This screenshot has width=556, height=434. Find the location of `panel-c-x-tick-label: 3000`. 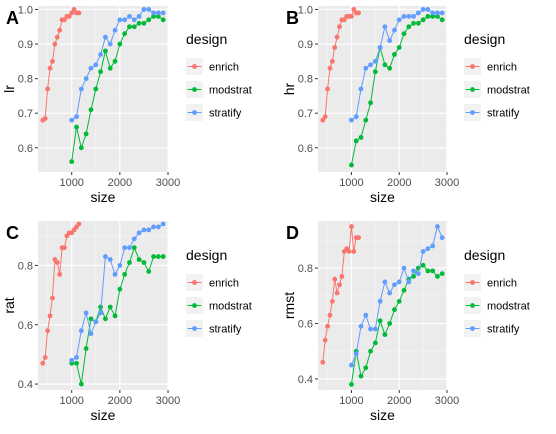

panel-c-x-tick-label: 3000 is located at coordinates (168, 401).